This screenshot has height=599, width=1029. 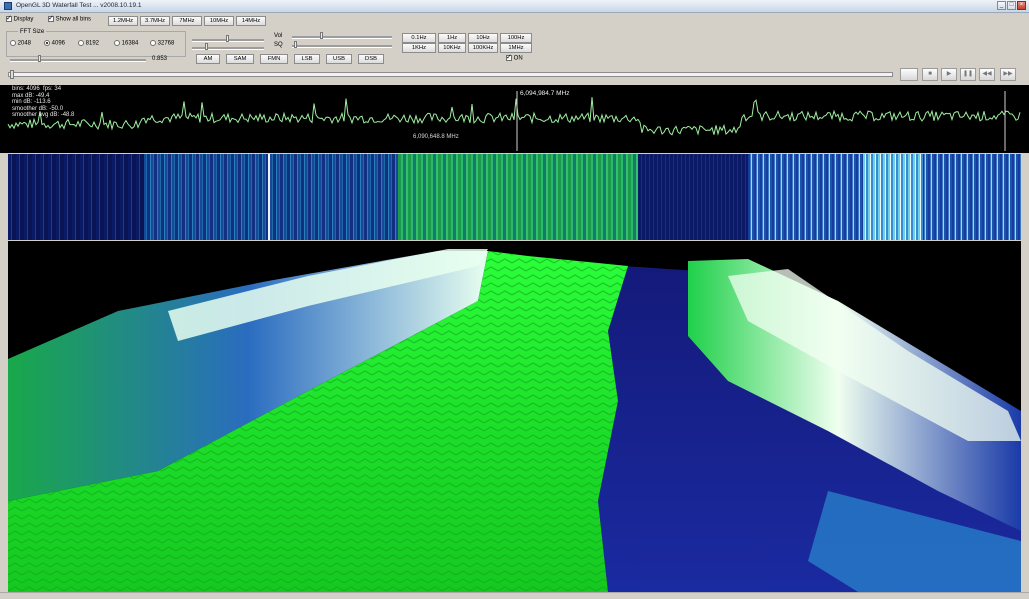 What do you see at coordinates (509, 57) in the screenshot?
I see `on-checkbox-box` at bounding box center [509, 57].